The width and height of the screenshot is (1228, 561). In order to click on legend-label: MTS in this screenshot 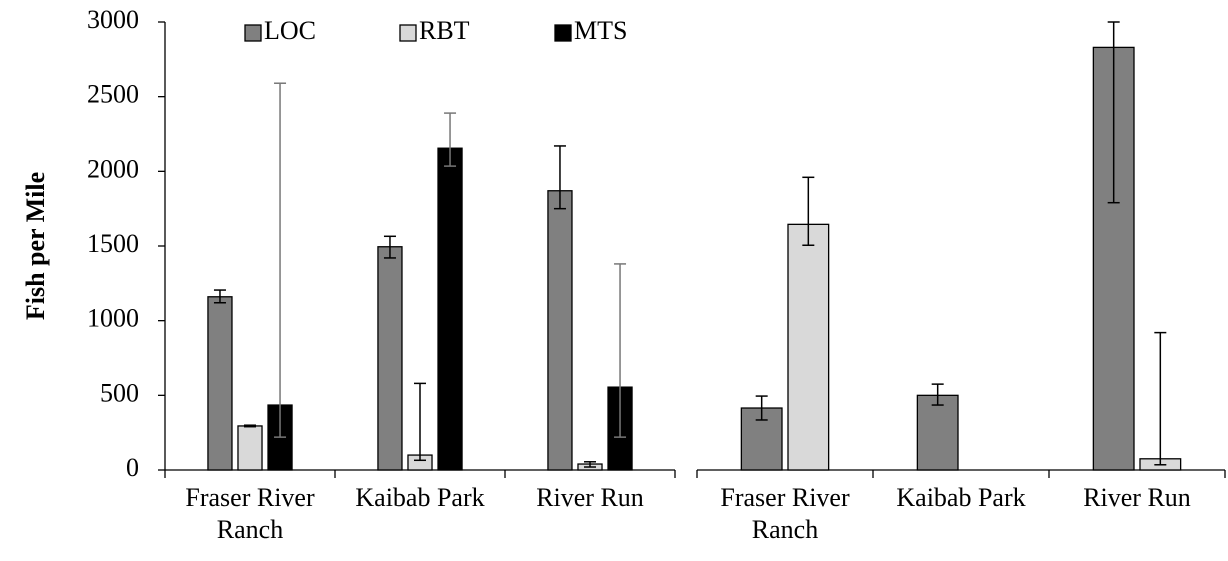, I will do `click(600, 30)`.